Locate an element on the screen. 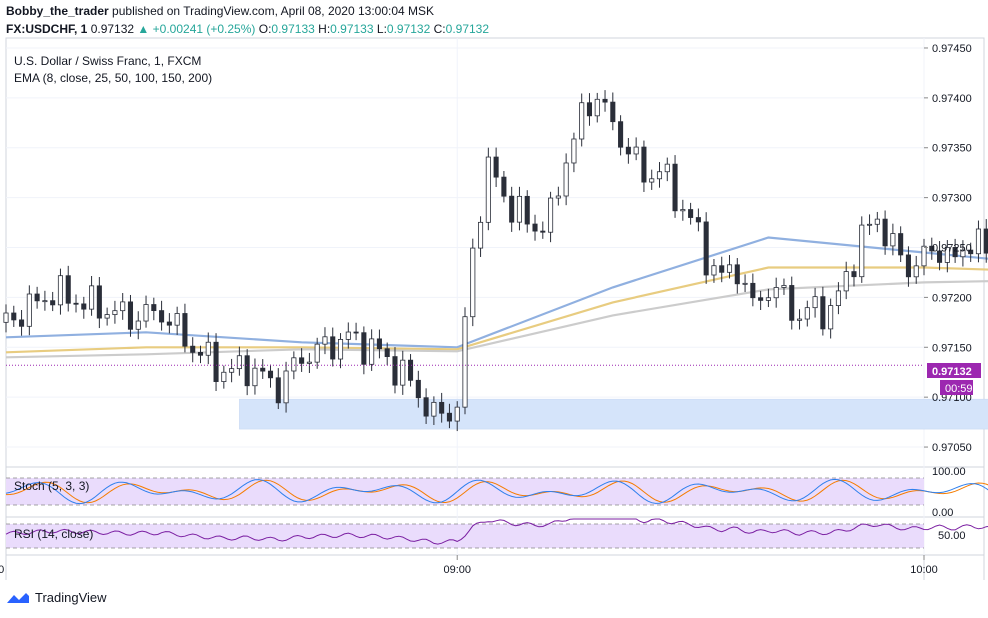 The height and width of the screenshot is (618, 988). stoch-d-line is located at coordinates (496, 491).